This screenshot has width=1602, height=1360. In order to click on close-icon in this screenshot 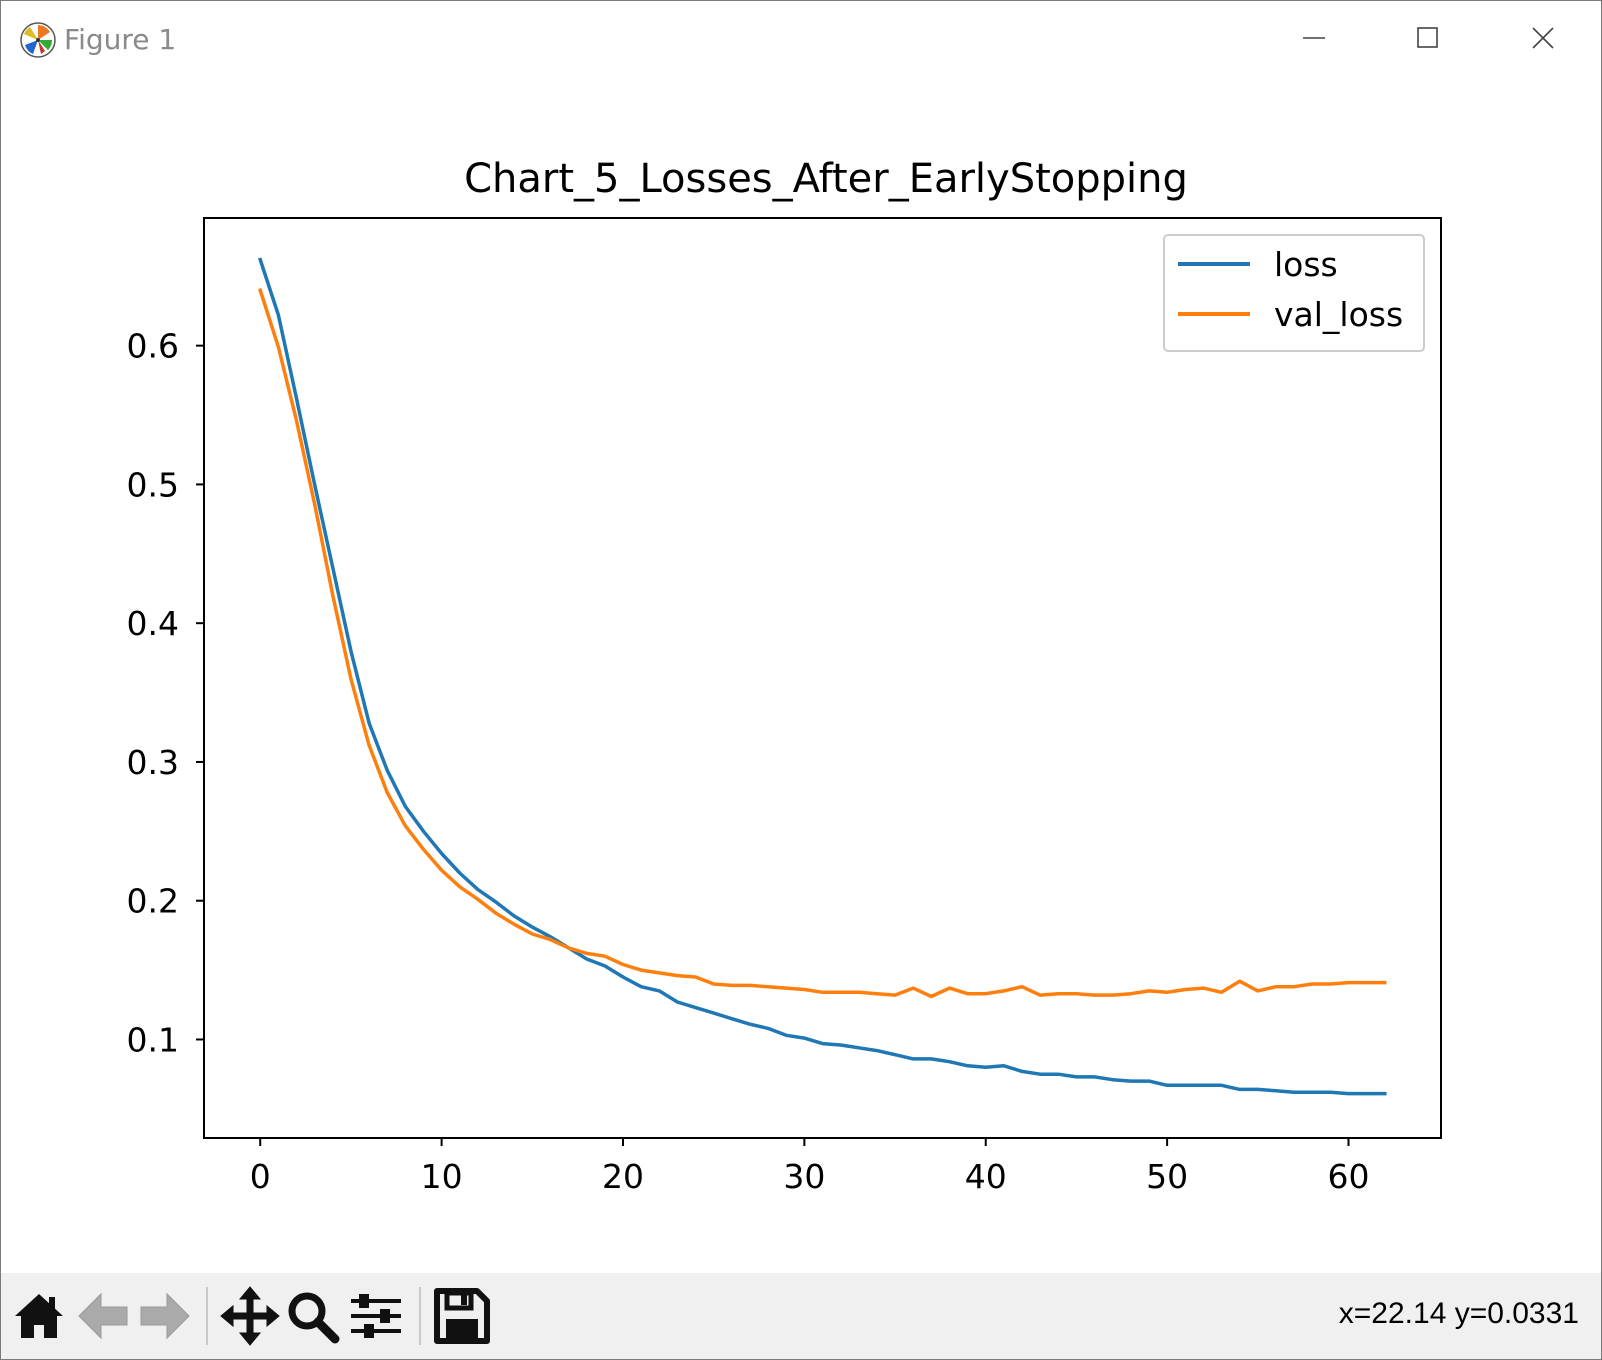, I will do `click(1543, 38)`.